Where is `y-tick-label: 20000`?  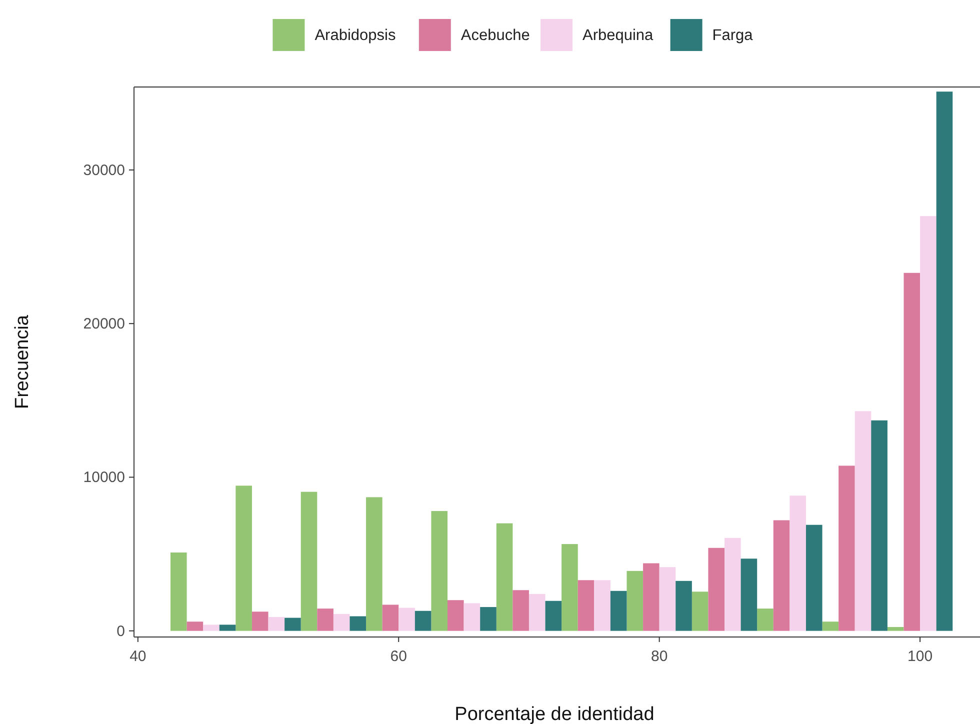
y-tick-label: 20000 is located at coordinates (104, 324).